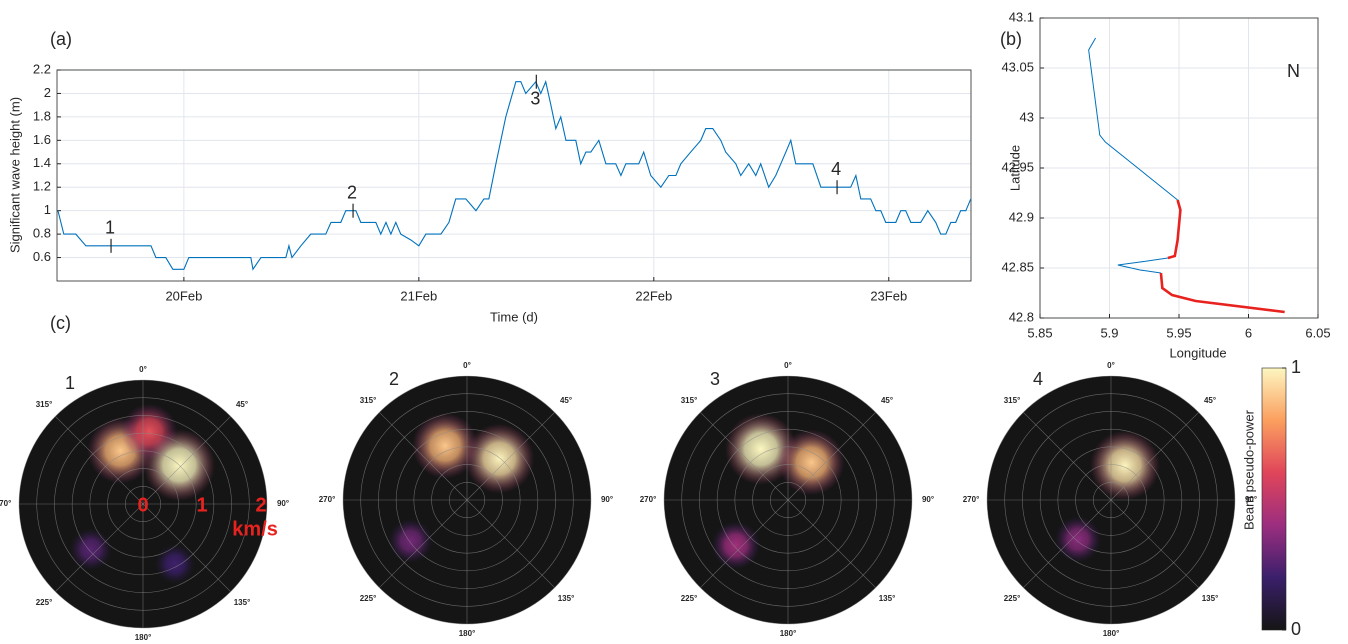 Image resolution: width=1348 pixels, height=644 pixels. What do you see at coordinates (1021, 216) in the screenshot?
I see `y-tick-label: 42.9` at bounding box center [1021, 216].